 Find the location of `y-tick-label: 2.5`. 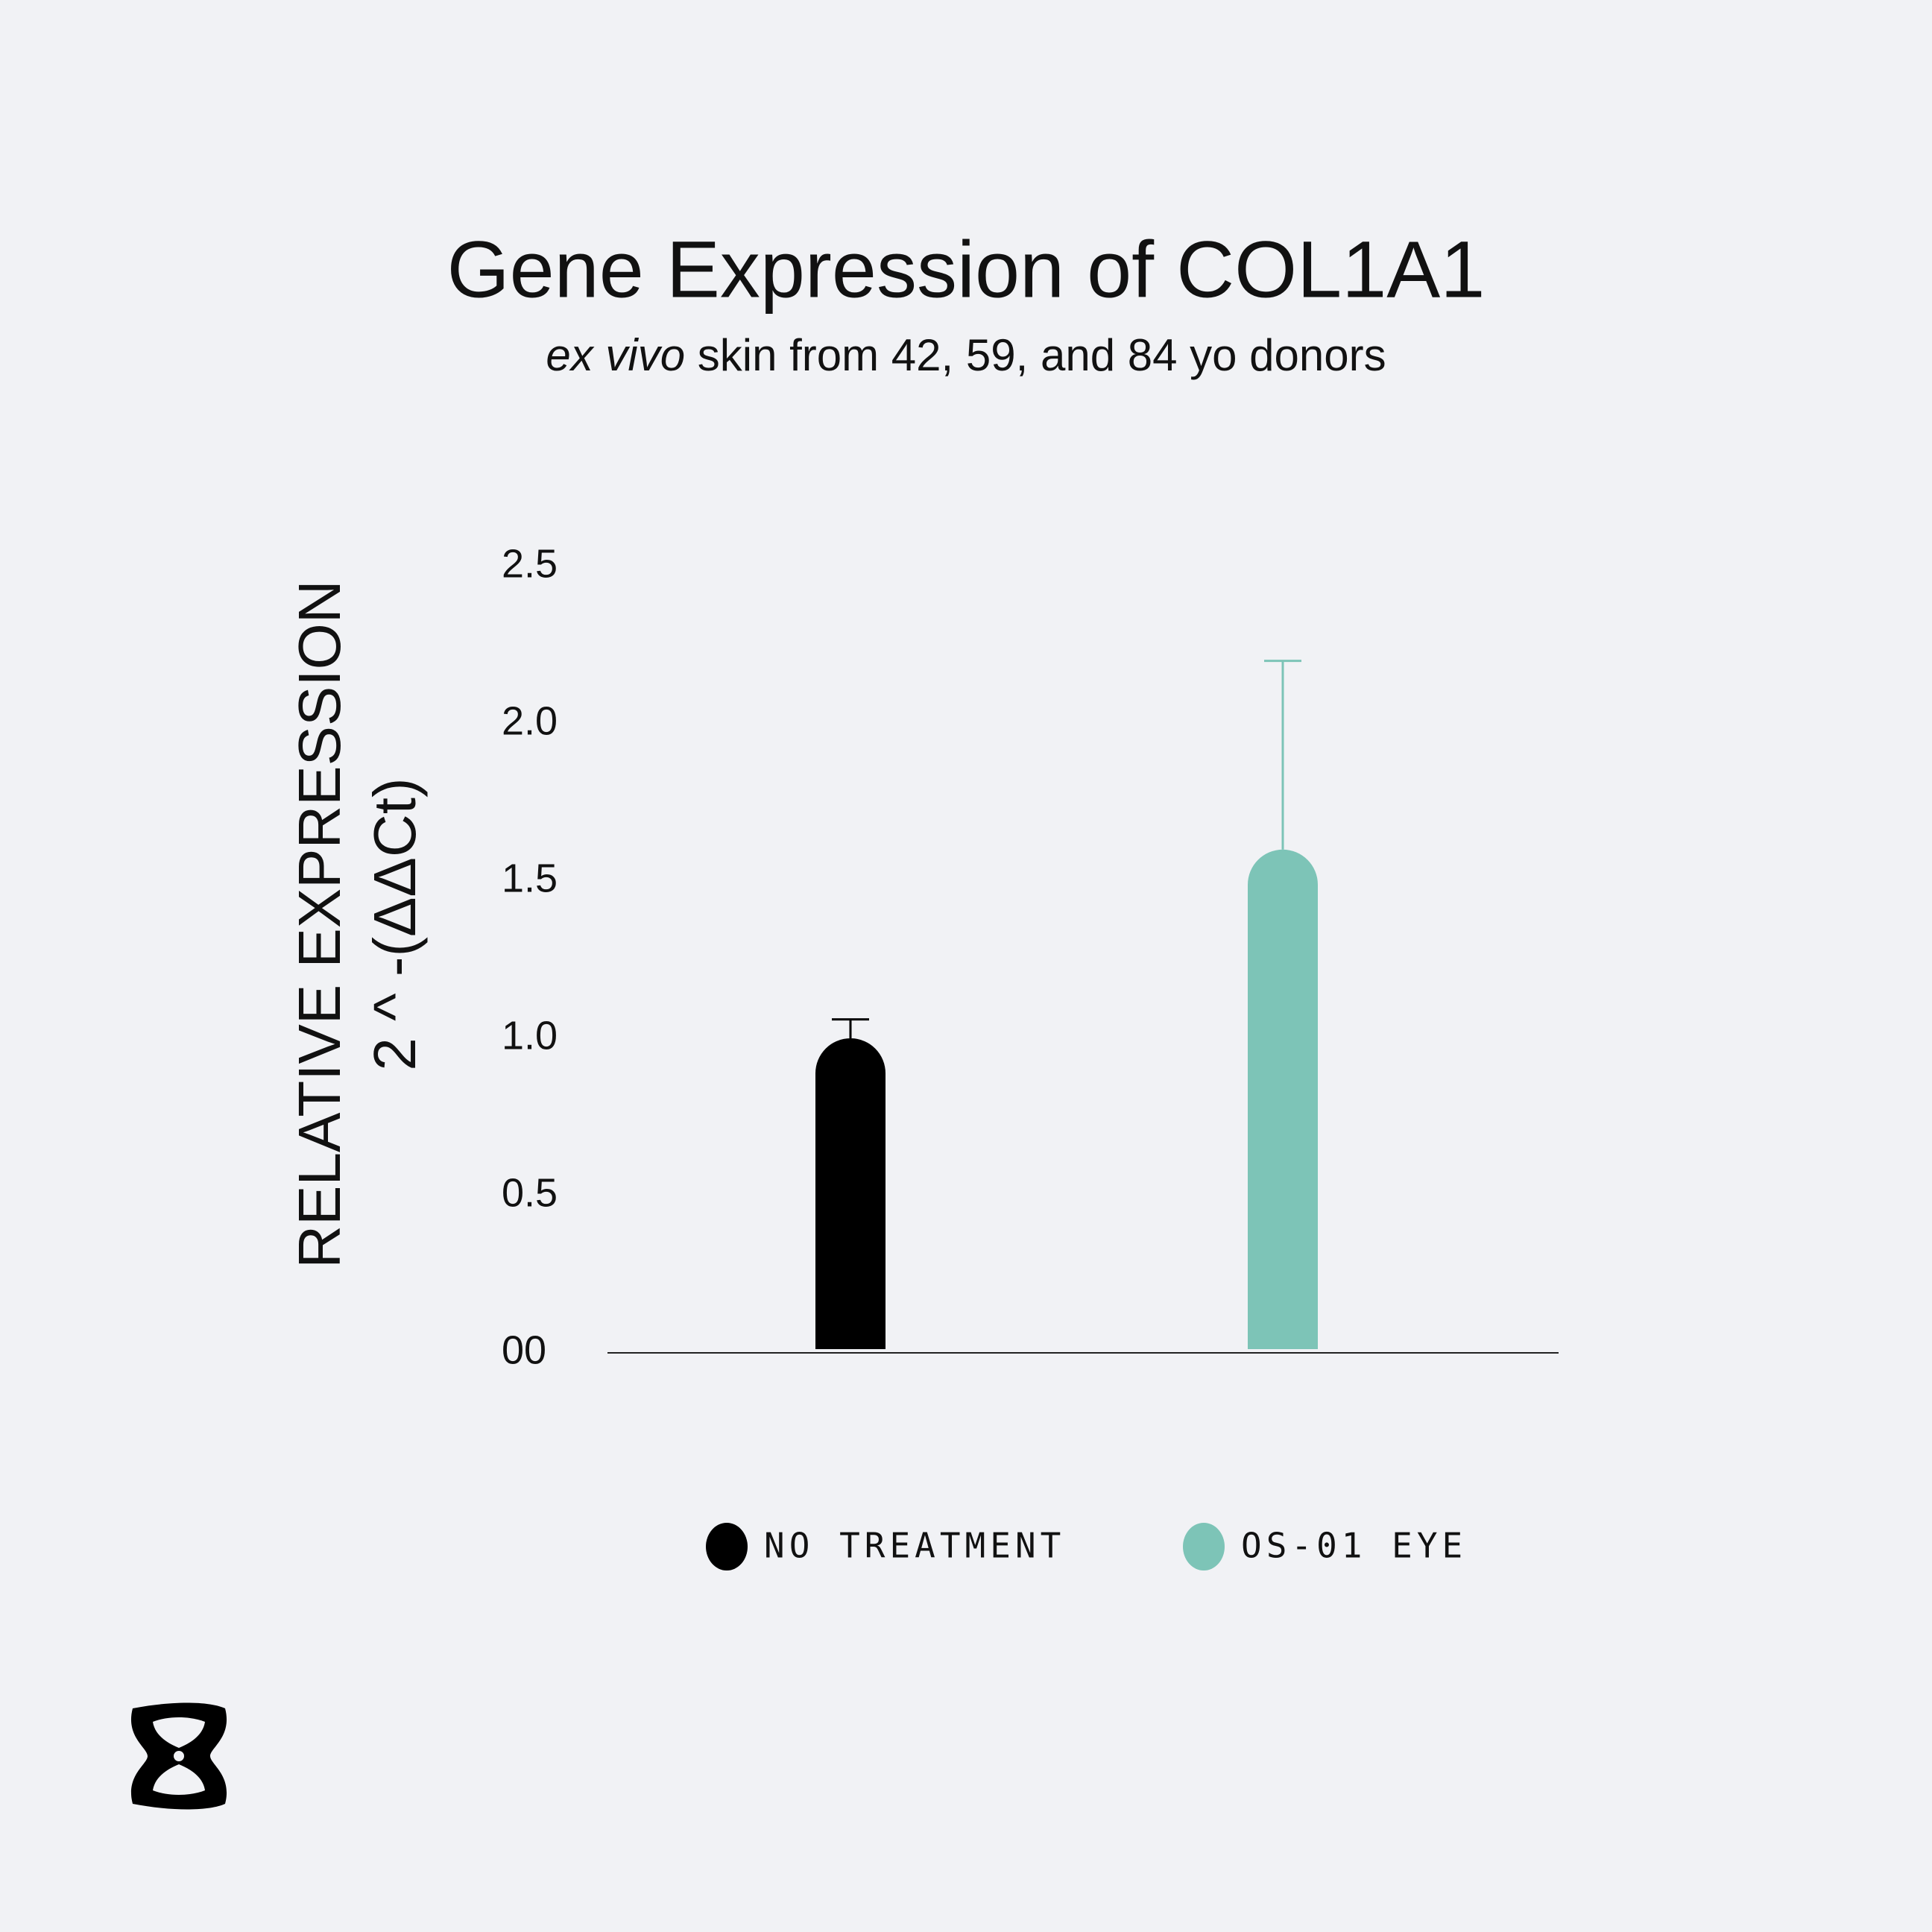

y-tick-label: 2.5 is located at coordinates (530, 563).